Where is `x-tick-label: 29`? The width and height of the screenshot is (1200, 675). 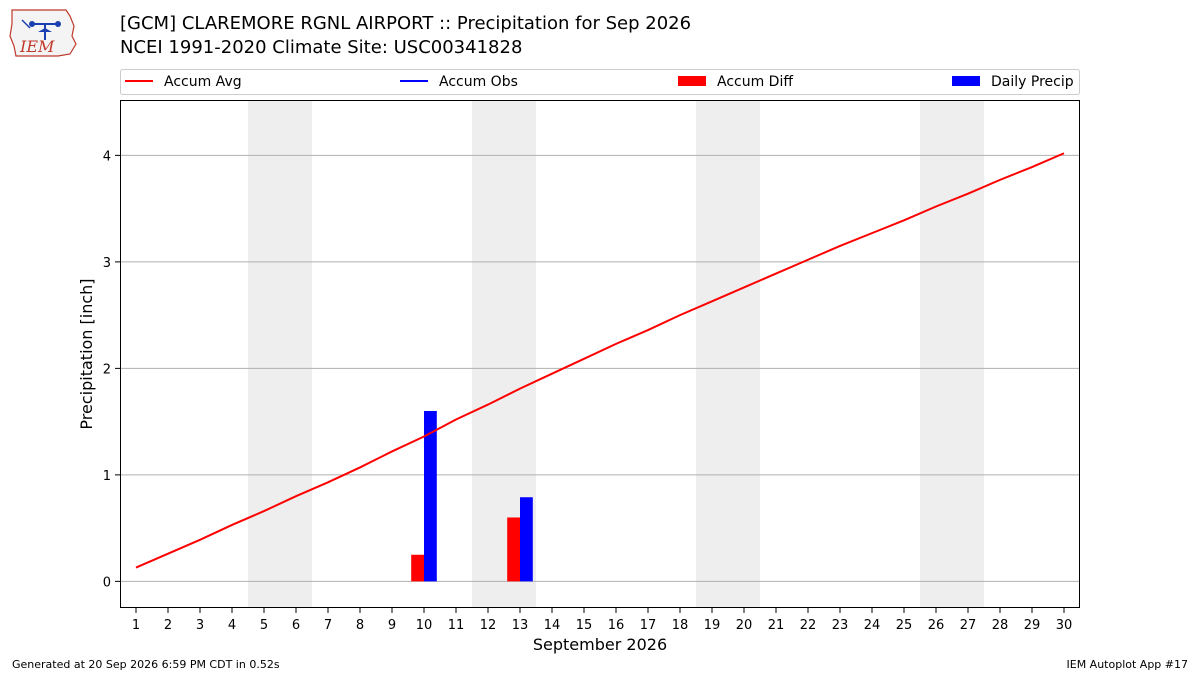
x-tick-label: 29 is located at coordinates (1032, 625).